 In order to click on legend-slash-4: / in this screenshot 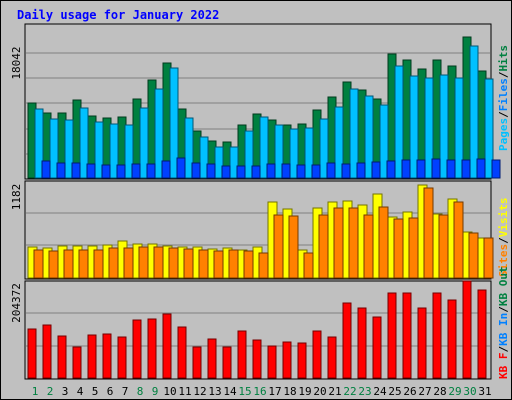, I will do `click(503, 349)`.